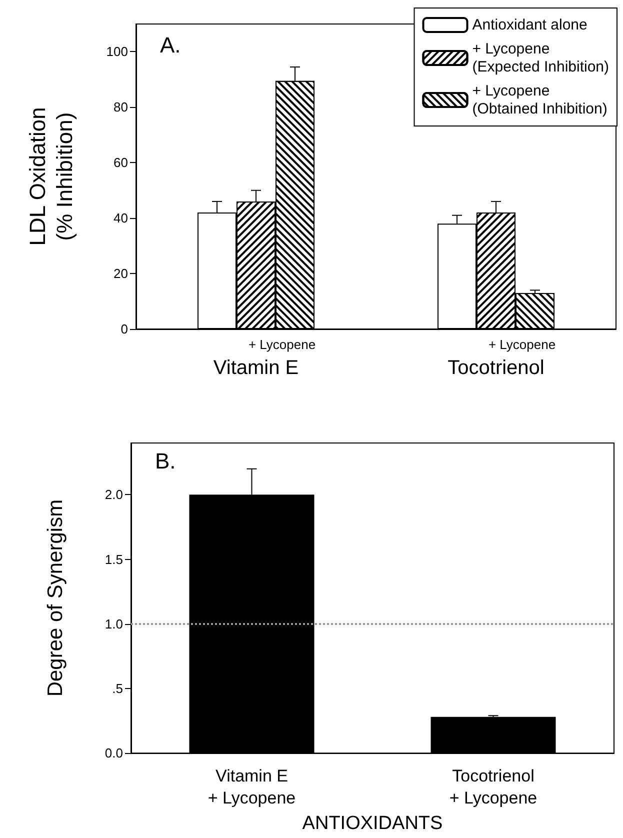 This screenshot has height=838, width=623. What do you see at coordinates (540, 100) in the screenshot?
I see `legend-label: + Lycopene (Obtained Inhibition)` at bounding box center [540, 100].